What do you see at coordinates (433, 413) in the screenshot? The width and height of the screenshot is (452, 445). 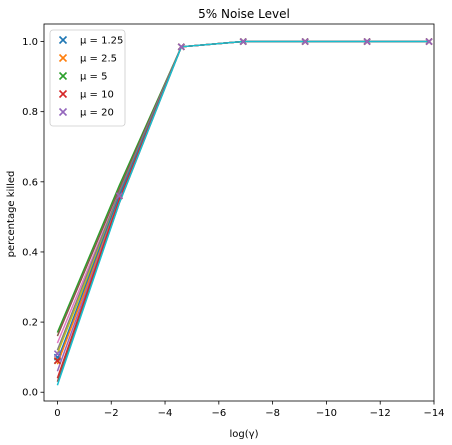 I see `x-tick-label: −14` at bounding box center [433, 413].